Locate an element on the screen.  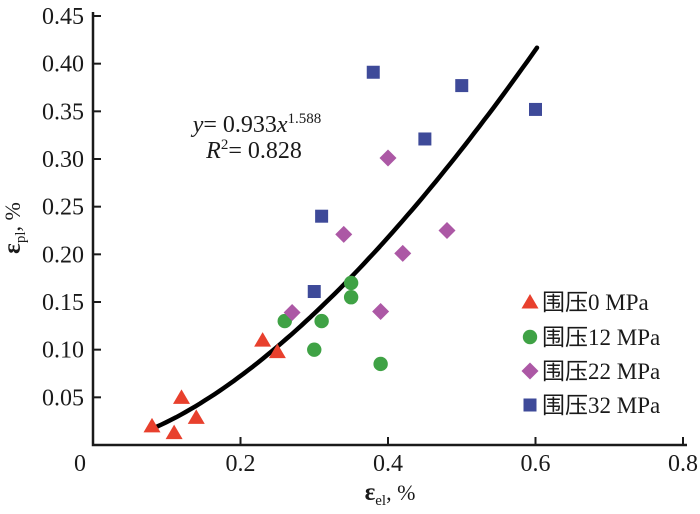
legend-label-3: 围压32 MPa is located at coordinates (601, 405).